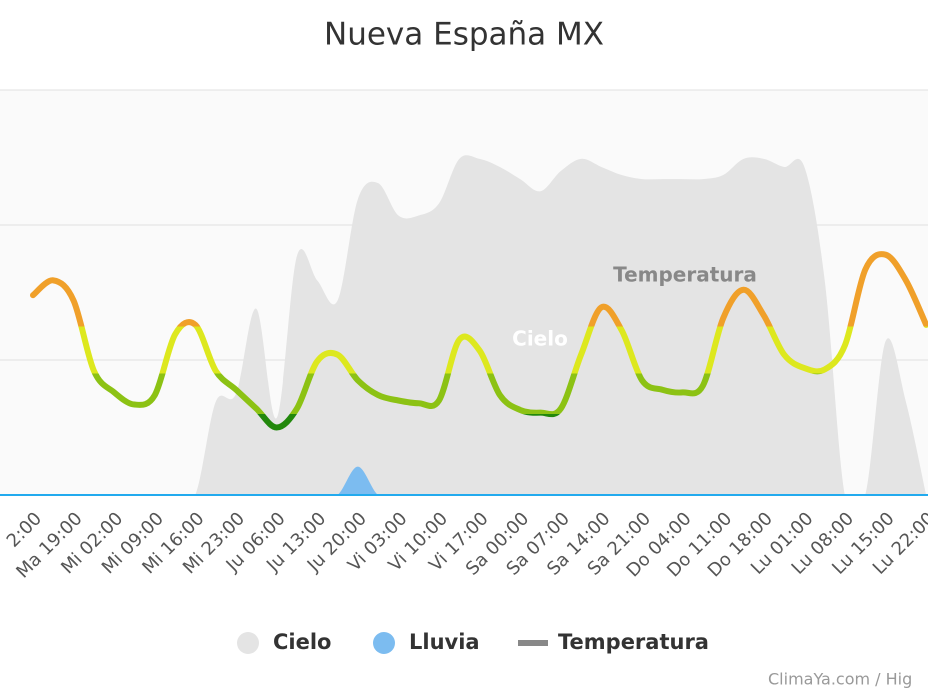  Describe the element at coordinates (685, 275) in the screenshot. I see `series-label: Temperatura` at that location.